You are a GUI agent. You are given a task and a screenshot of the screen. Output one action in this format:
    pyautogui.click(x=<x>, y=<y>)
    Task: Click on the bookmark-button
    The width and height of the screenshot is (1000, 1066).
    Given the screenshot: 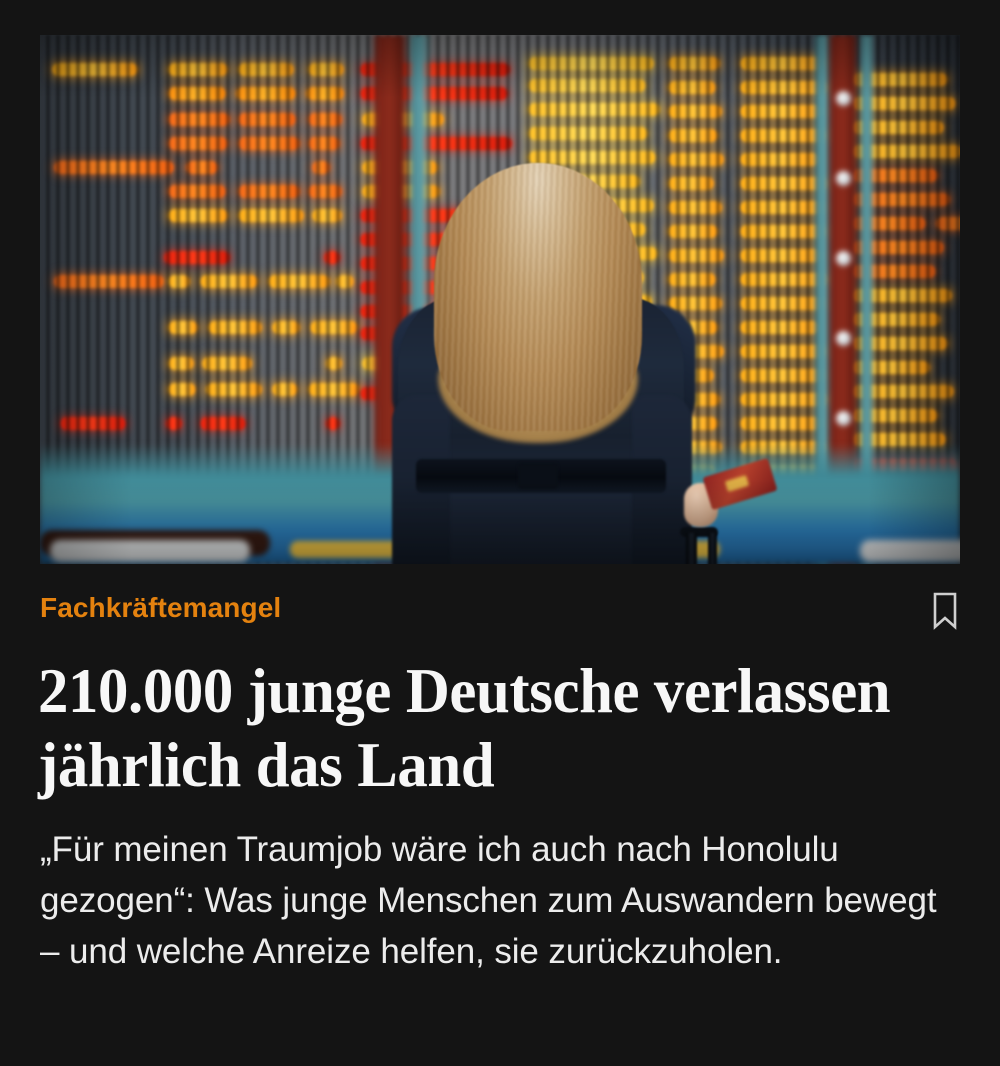 What is the action you would take?
    pyautogui.click(x=945, y=611)
    